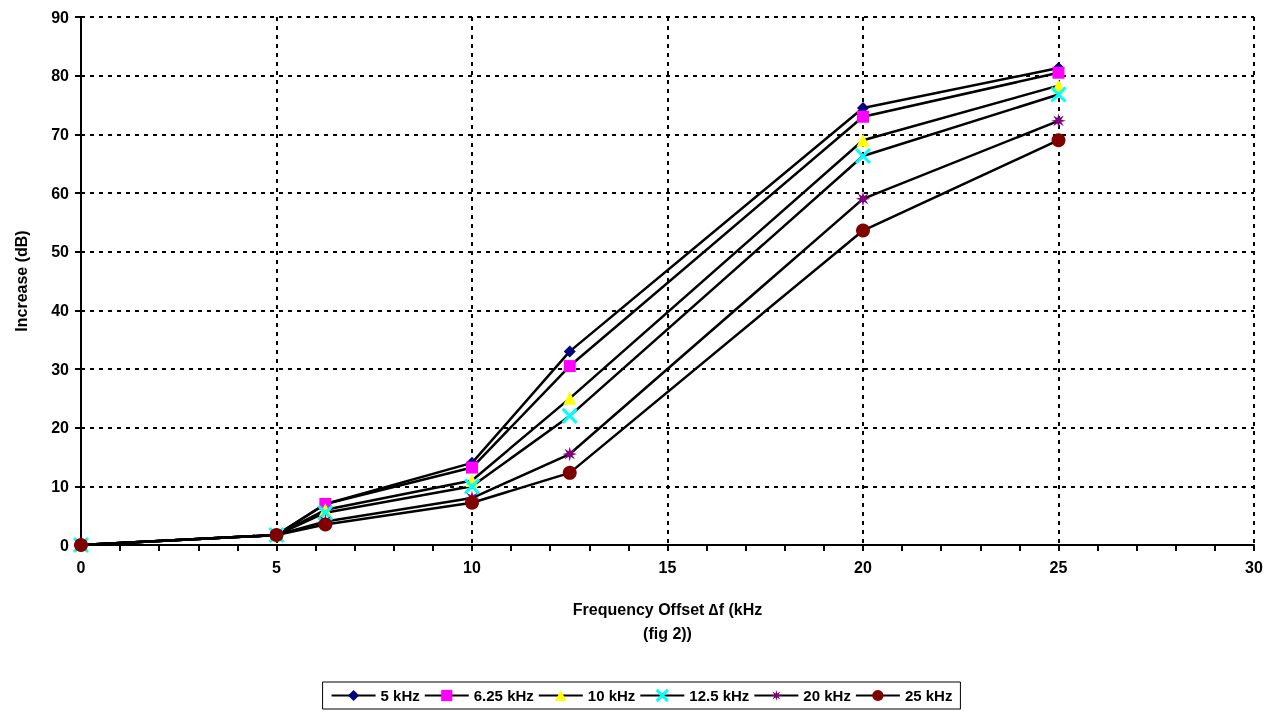  Describe the element at coordinates (472, 567) in the screenshot. I see `x-tick-label: 10` at that location.